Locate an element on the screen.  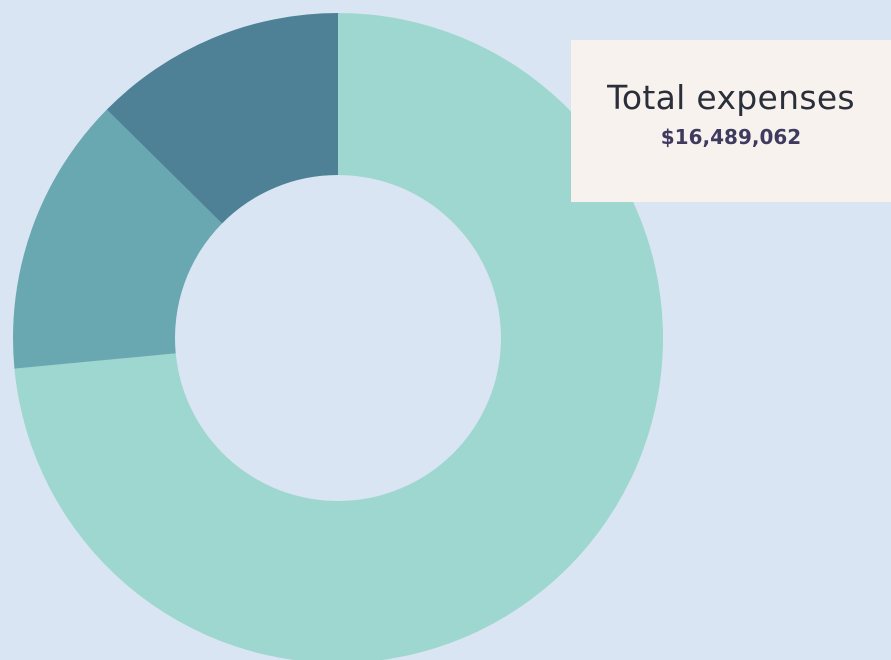
chart-tooltip: Total expenses $16,489,062 is located at coordinates (731, 121).